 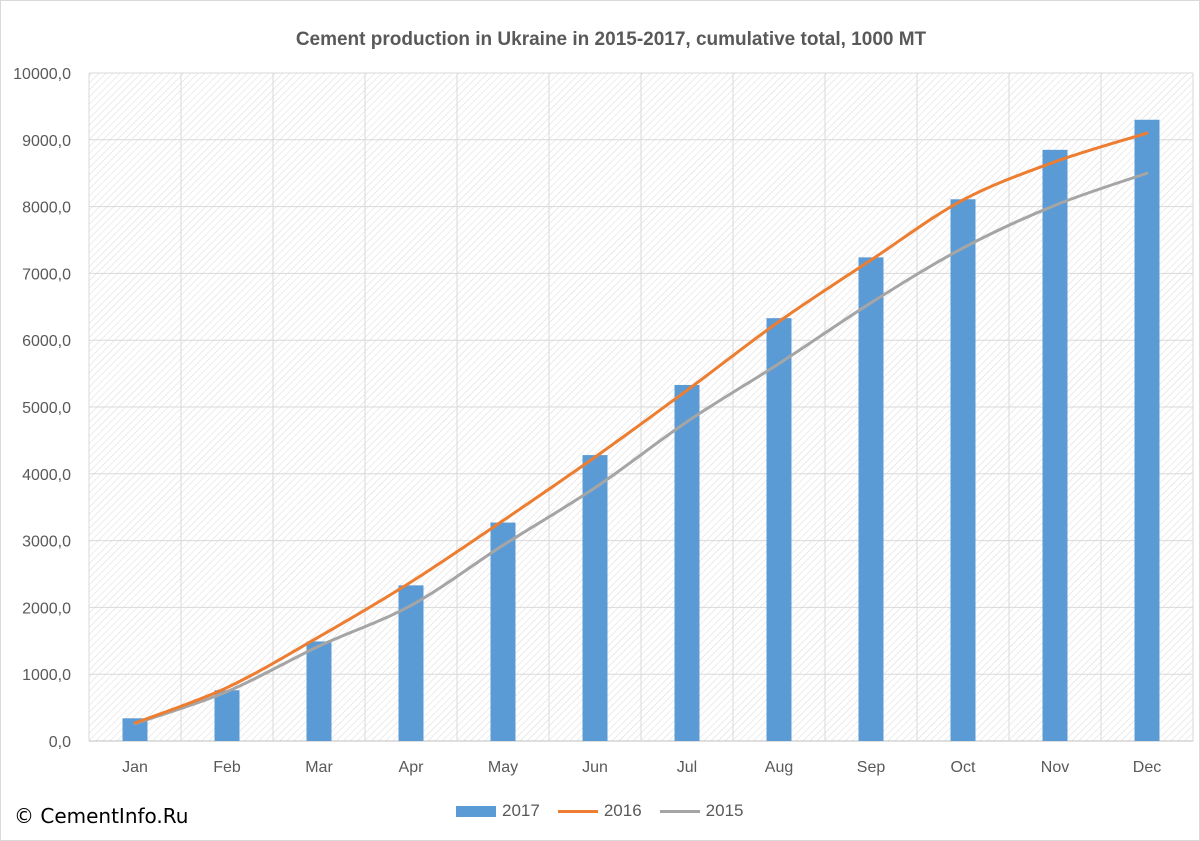 I want to click on legend-label-2017: 2017, so click(x=521, y=810).